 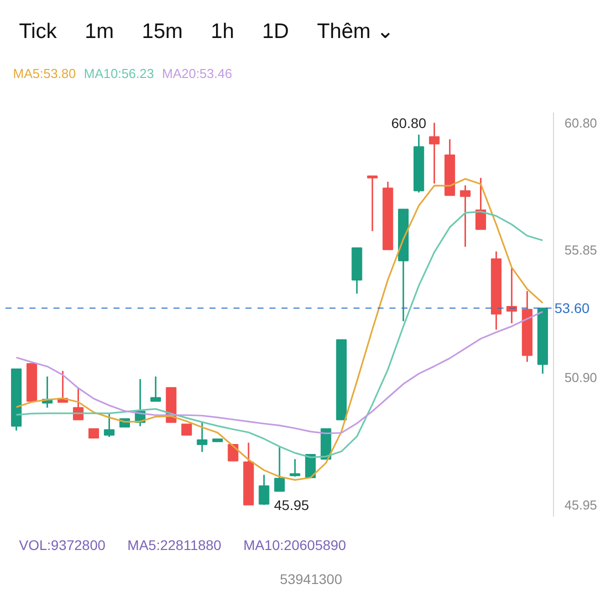 I want to click on text: MA5:53.80, so click(x=44, y=73).